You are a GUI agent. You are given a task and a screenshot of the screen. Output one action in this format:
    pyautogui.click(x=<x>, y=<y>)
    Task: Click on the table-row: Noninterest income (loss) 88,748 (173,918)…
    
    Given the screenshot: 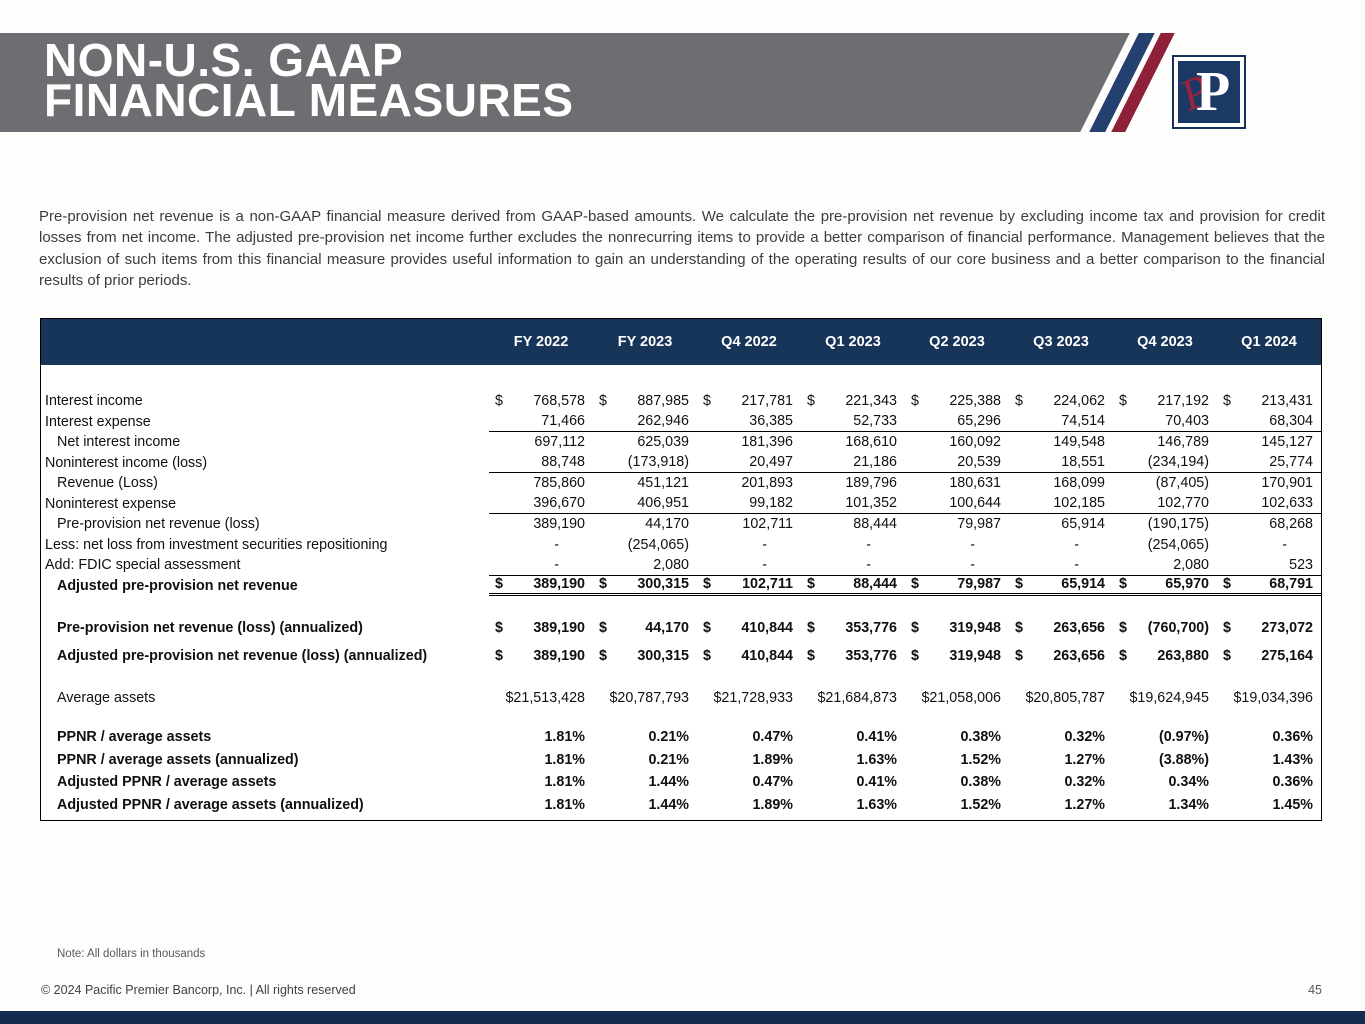 What is the action you would take?
    pyautogui.click(x=681, y=463)
    